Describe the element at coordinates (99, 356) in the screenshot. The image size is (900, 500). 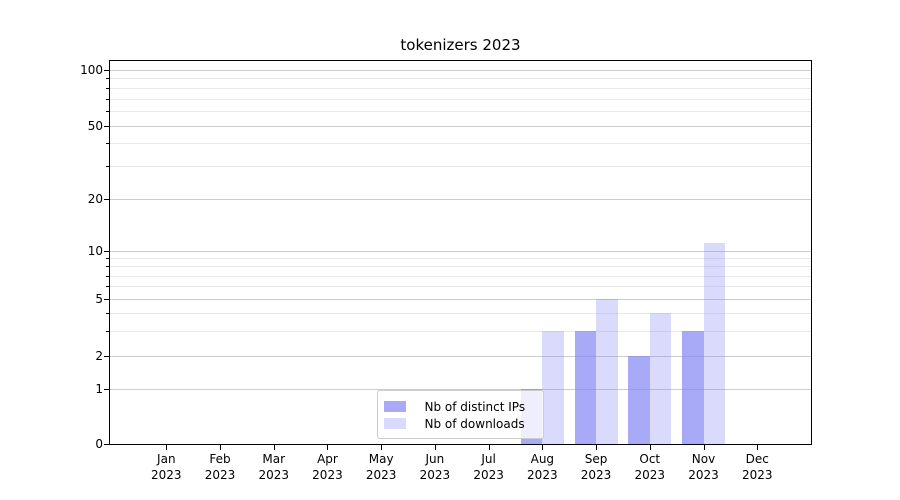
I see `y-tick-label: 2` at that location.